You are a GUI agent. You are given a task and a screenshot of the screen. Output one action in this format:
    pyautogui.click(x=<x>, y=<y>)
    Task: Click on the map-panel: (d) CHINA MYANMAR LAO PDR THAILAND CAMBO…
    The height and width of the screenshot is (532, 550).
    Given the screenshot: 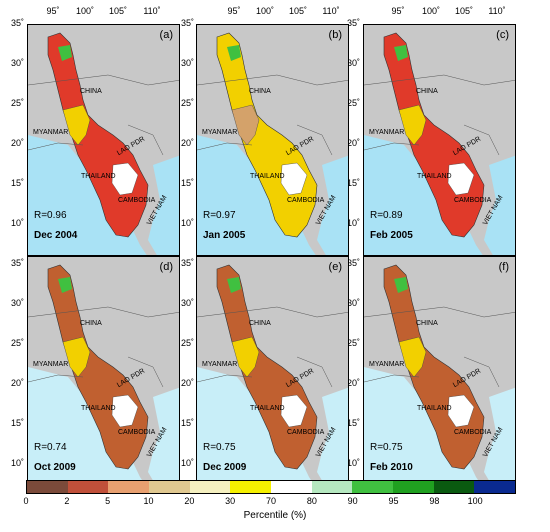 What is the action you would take?
    pyautogui.click(x=103, y=372)
    